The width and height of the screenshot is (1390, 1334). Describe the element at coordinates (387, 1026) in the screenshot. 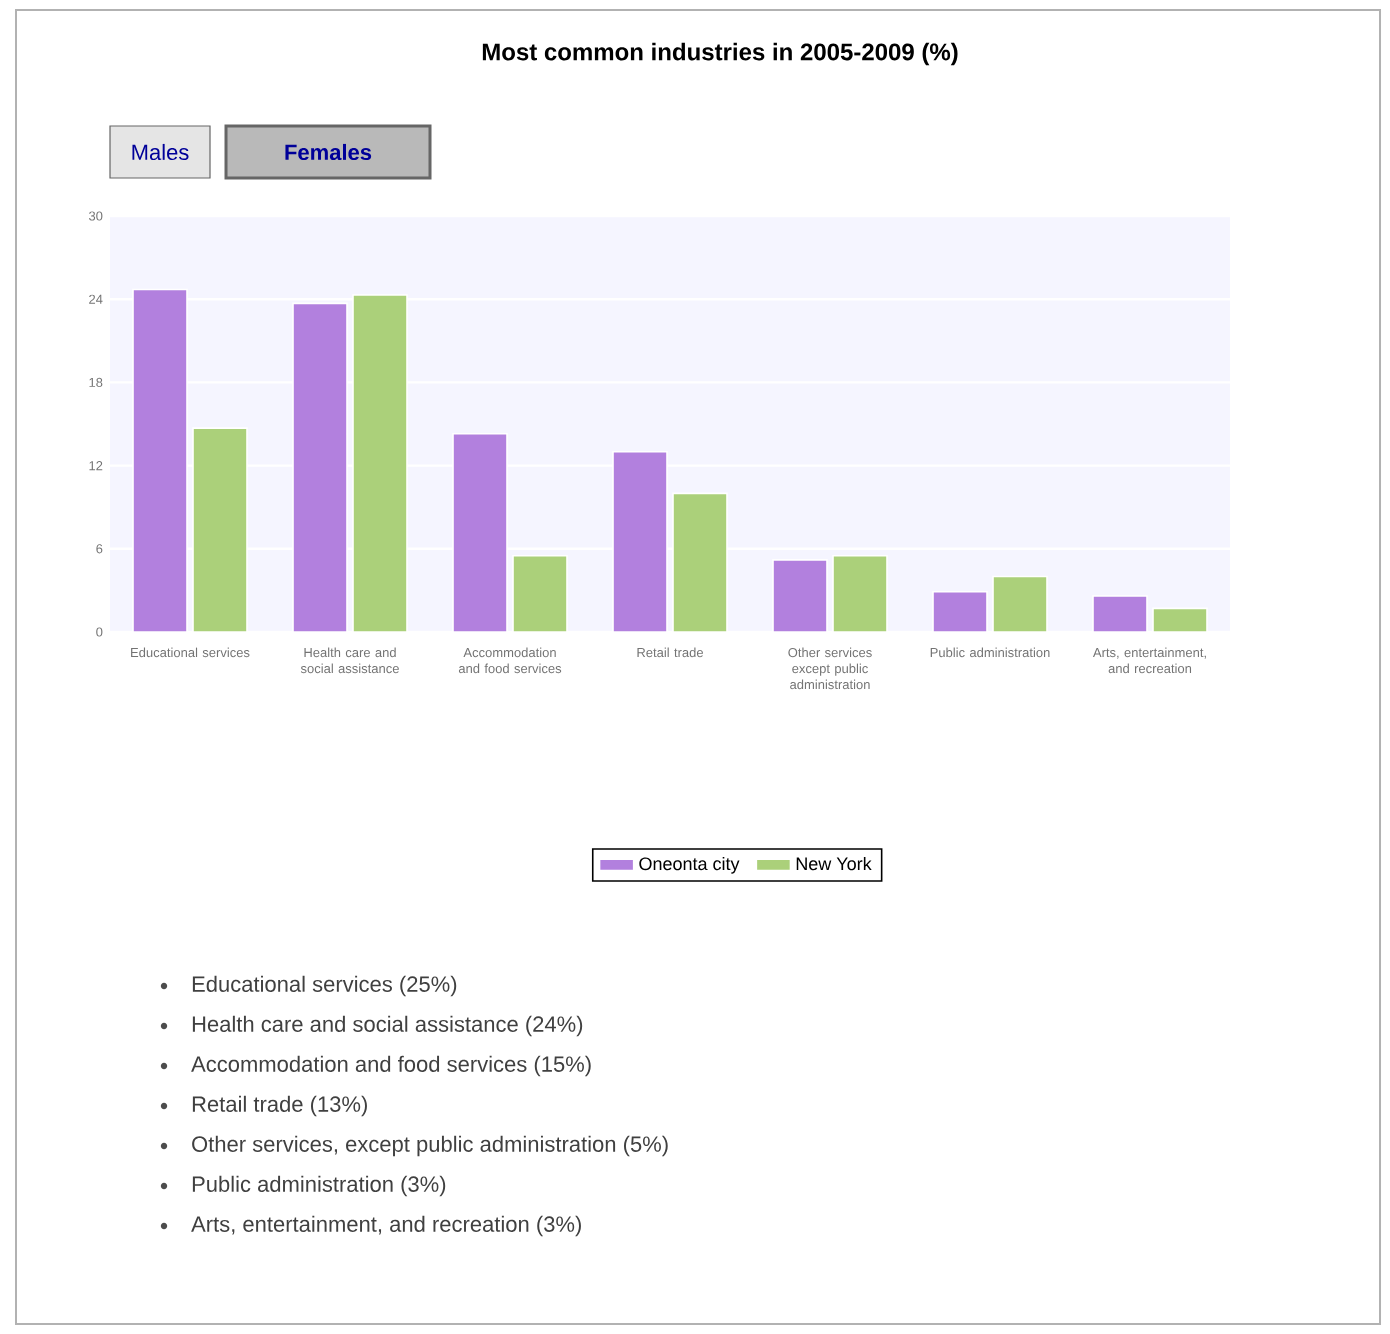

I see `text: Health care and social assistance (24%)` at that location.